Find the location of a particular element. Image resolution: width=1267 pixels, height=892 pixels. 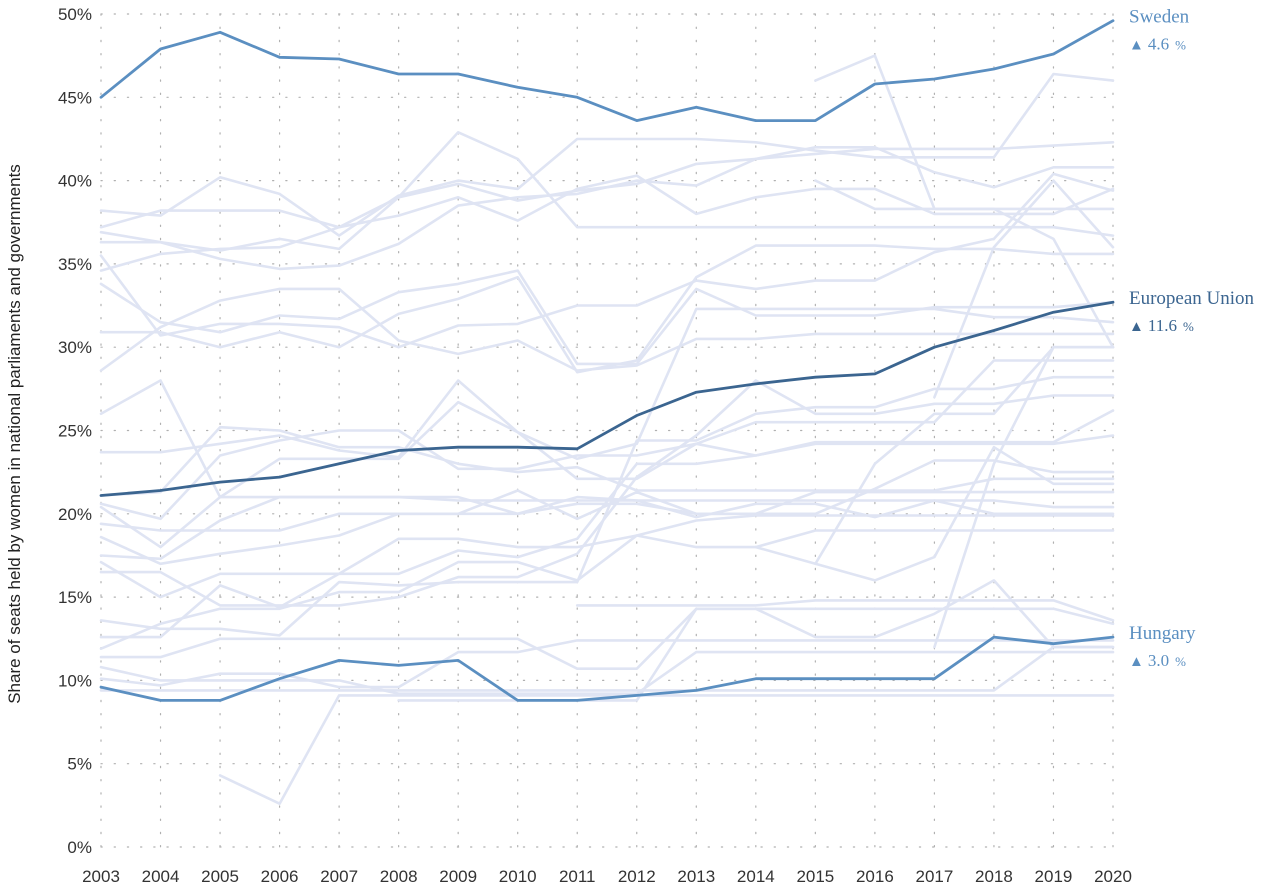

x-tick-label: 2006 is located at coordinates (280, 876).